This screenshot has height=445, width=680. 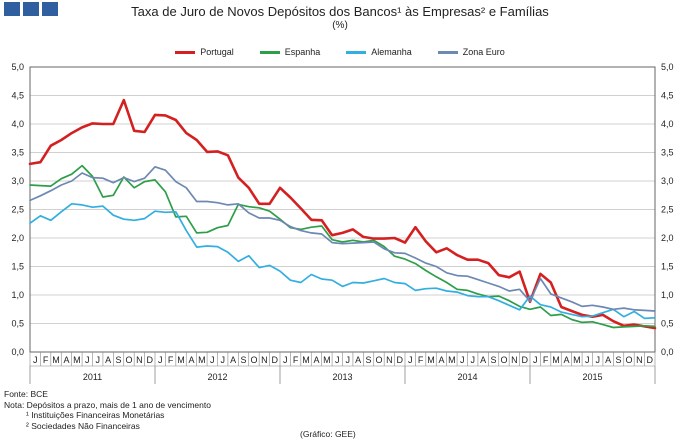 I want to click on legend-item-alemanha: Alemanha, so click(x=379, y=52).